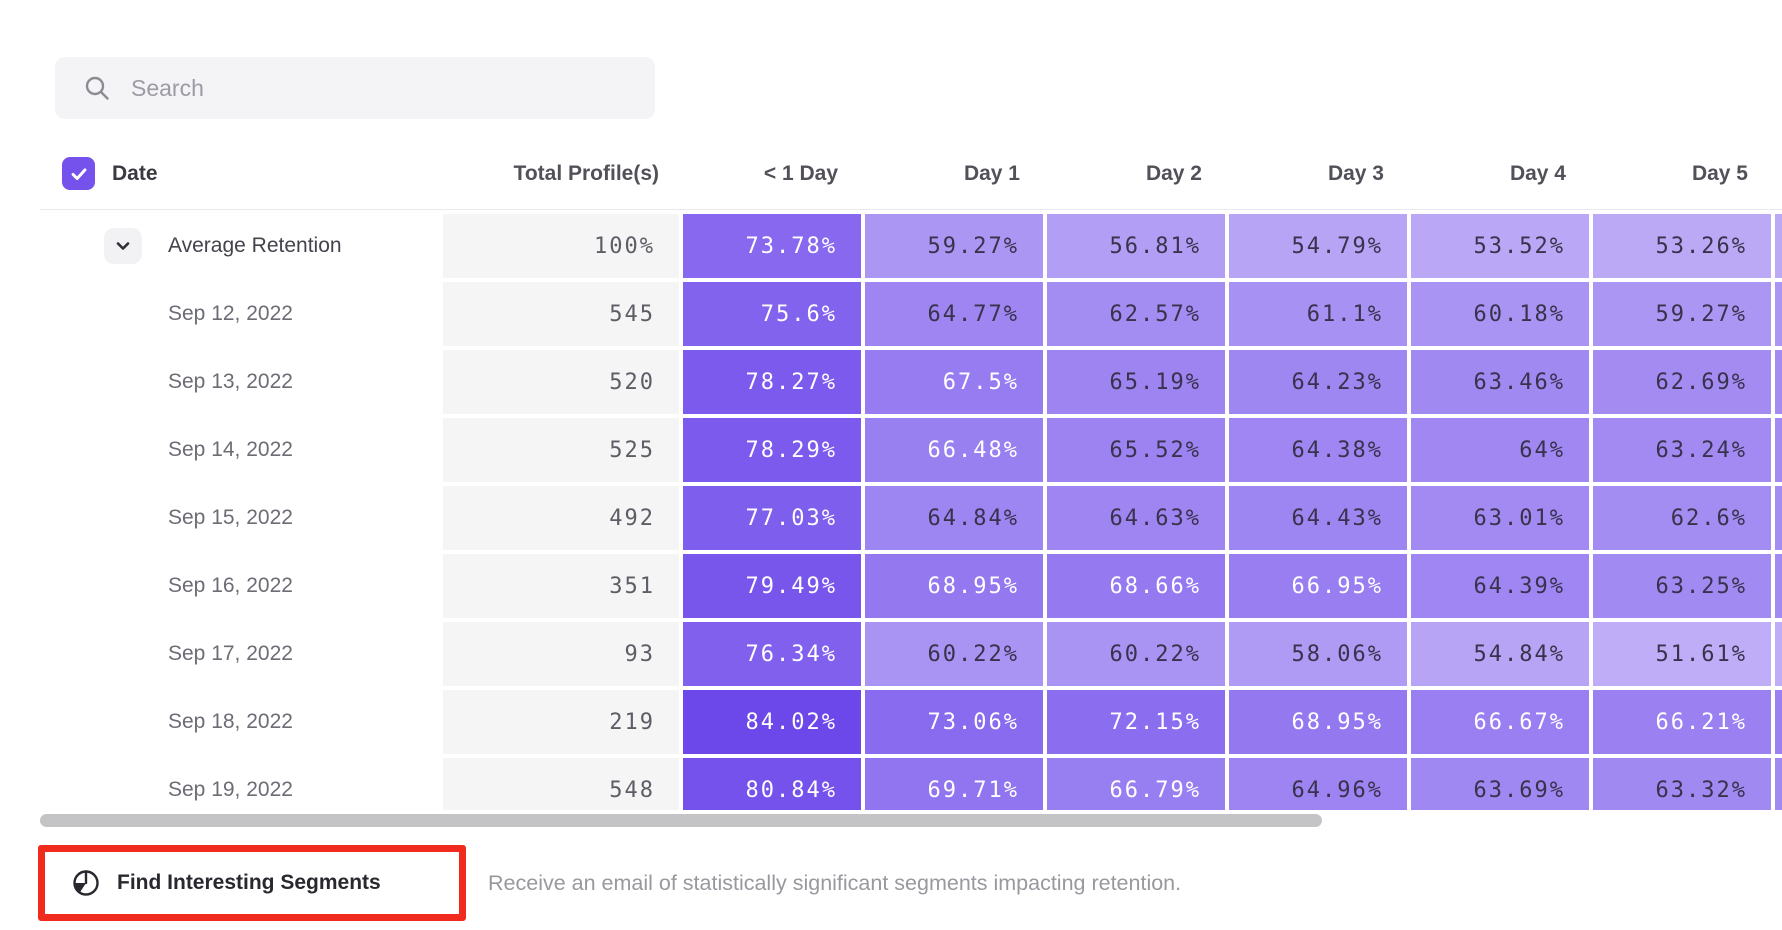  What do you see at coordinates (561, 654) in the screenshot?
I see `total-profiles-cell: 93` at bounding box center [561, 654].